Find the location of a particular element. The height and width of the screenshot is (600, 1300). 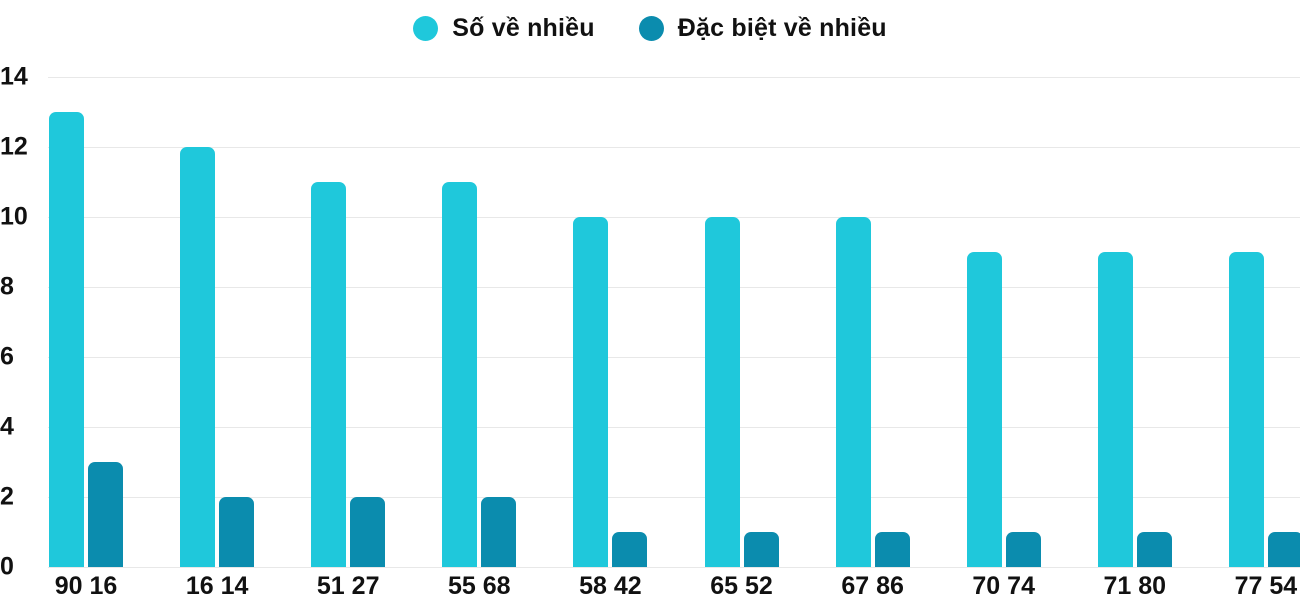

legend-item-dac-biet-ve-nhieu: Đặc biệt về nhiều is located at coordinates (762, 28).